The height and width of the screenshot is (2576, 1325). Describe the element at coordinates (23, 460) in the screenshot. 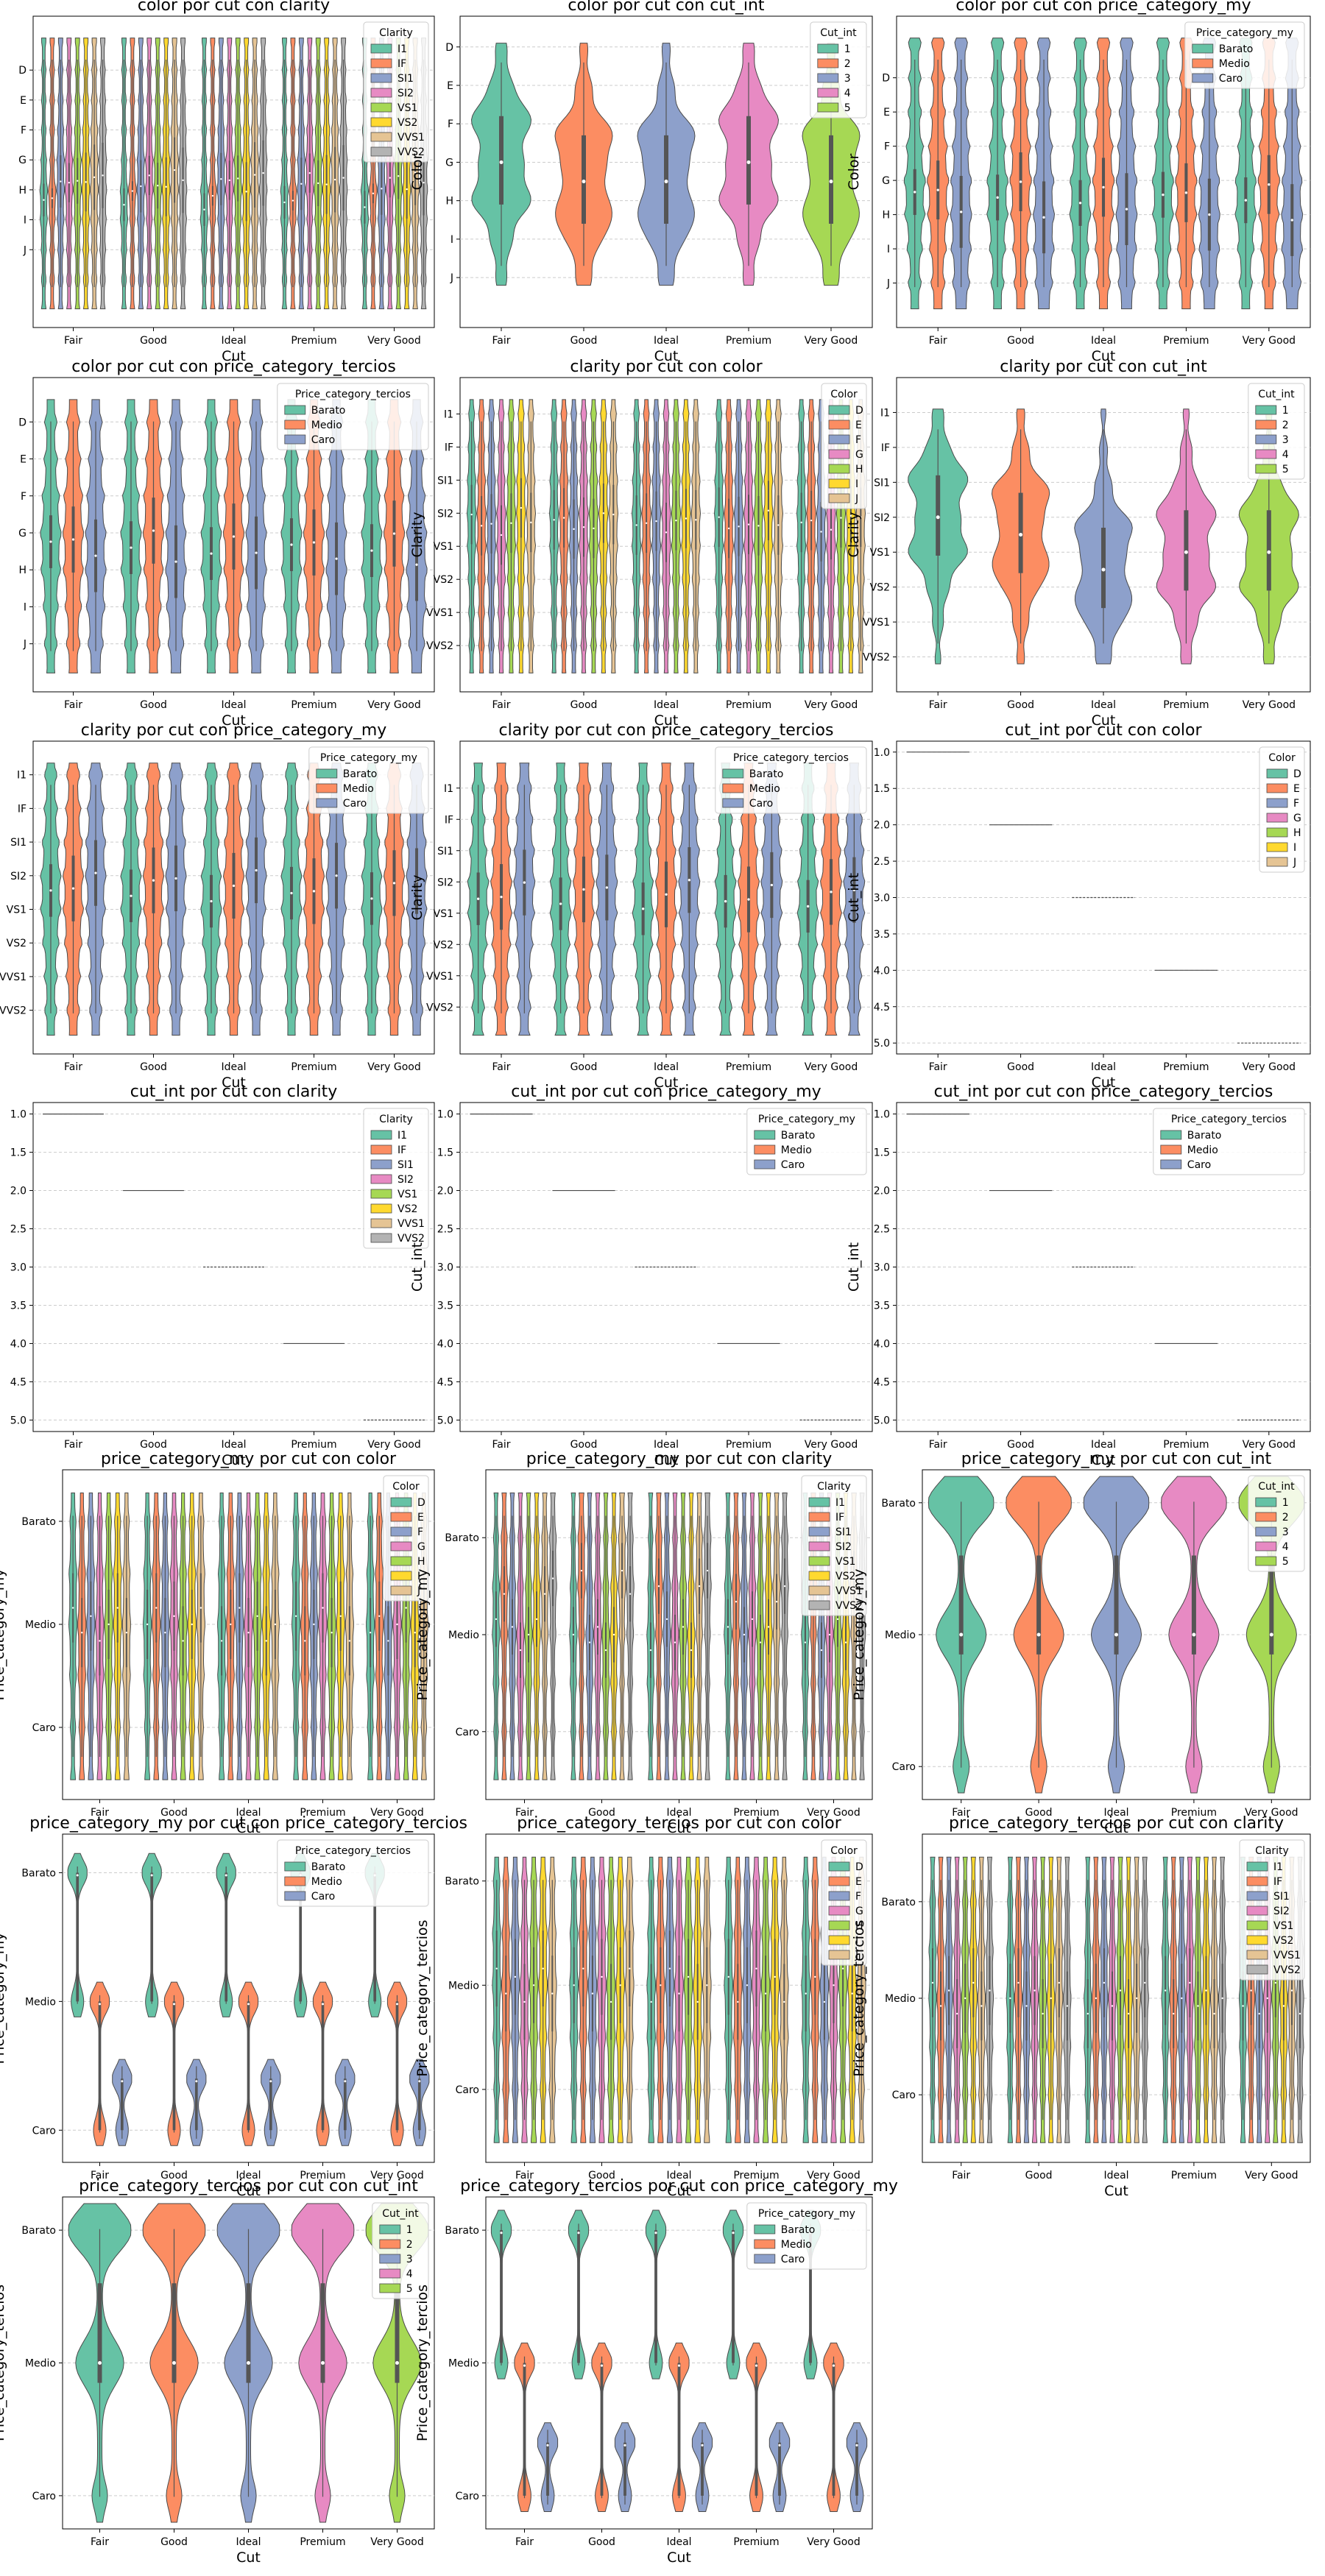

I see `y-tick-label: E` at that location.